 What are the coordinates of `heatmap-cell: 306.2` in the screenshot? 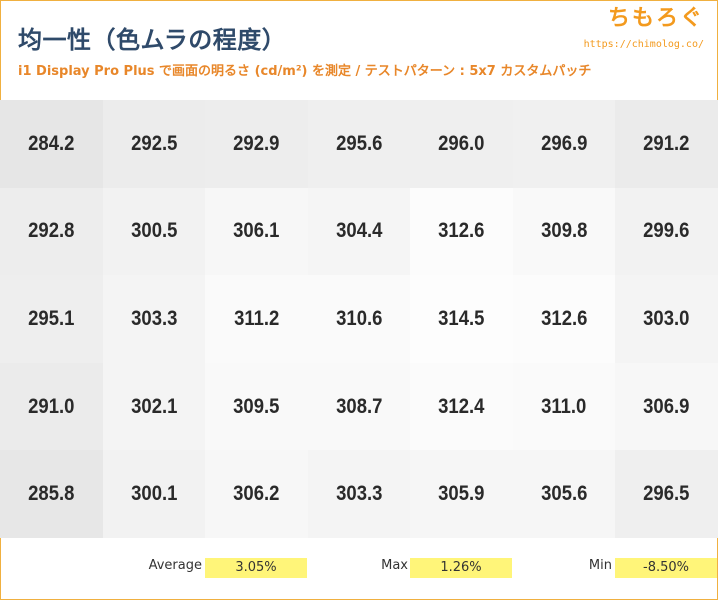 It's located at (256, 494).